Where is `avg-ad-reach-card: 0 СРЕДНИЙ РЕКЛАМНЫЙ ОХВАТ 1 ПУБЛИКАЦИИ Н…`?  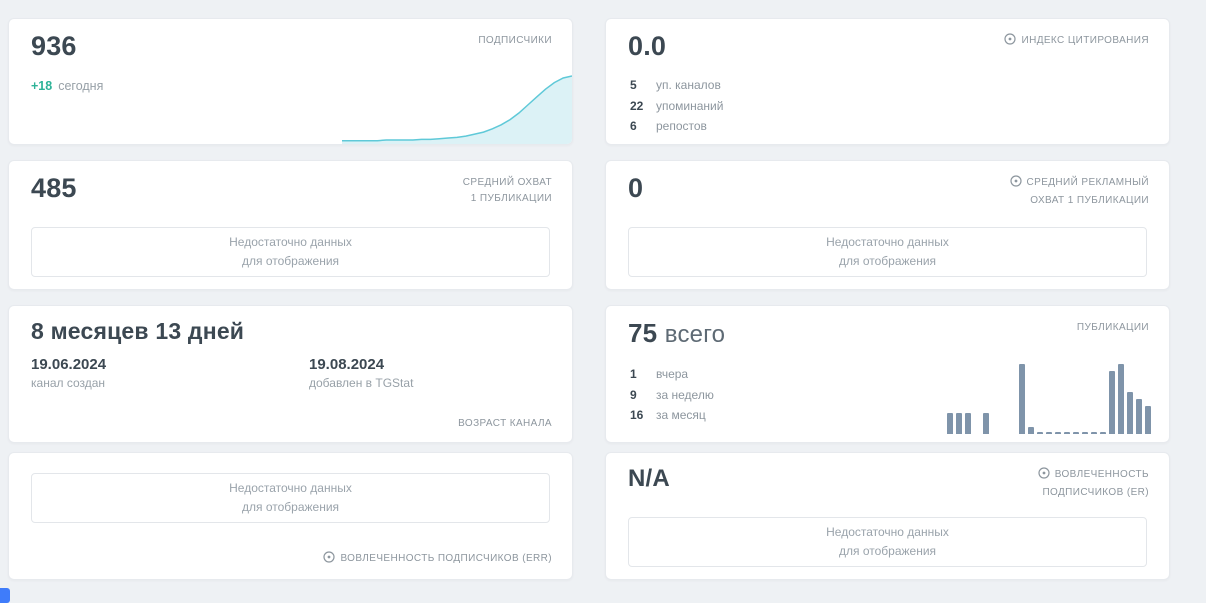
avg-ad-reach-card: 0 СРЕДНИЙ РЕКЛАМНЫЙ ОХВАТ 1 ПУБЛИКАЦИИ Н… is located at coordinates (887, 225).